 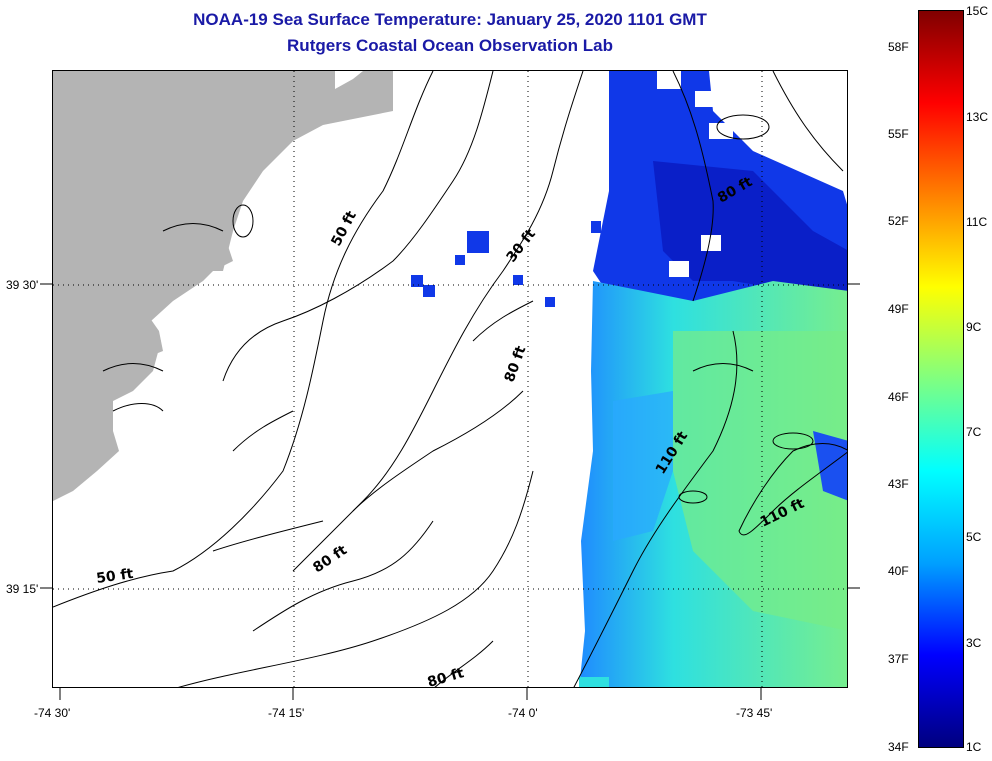 What do you see at coordinates (941, 379) in the screenshot?
I see `colorbar` at bounding box center [941, 379].